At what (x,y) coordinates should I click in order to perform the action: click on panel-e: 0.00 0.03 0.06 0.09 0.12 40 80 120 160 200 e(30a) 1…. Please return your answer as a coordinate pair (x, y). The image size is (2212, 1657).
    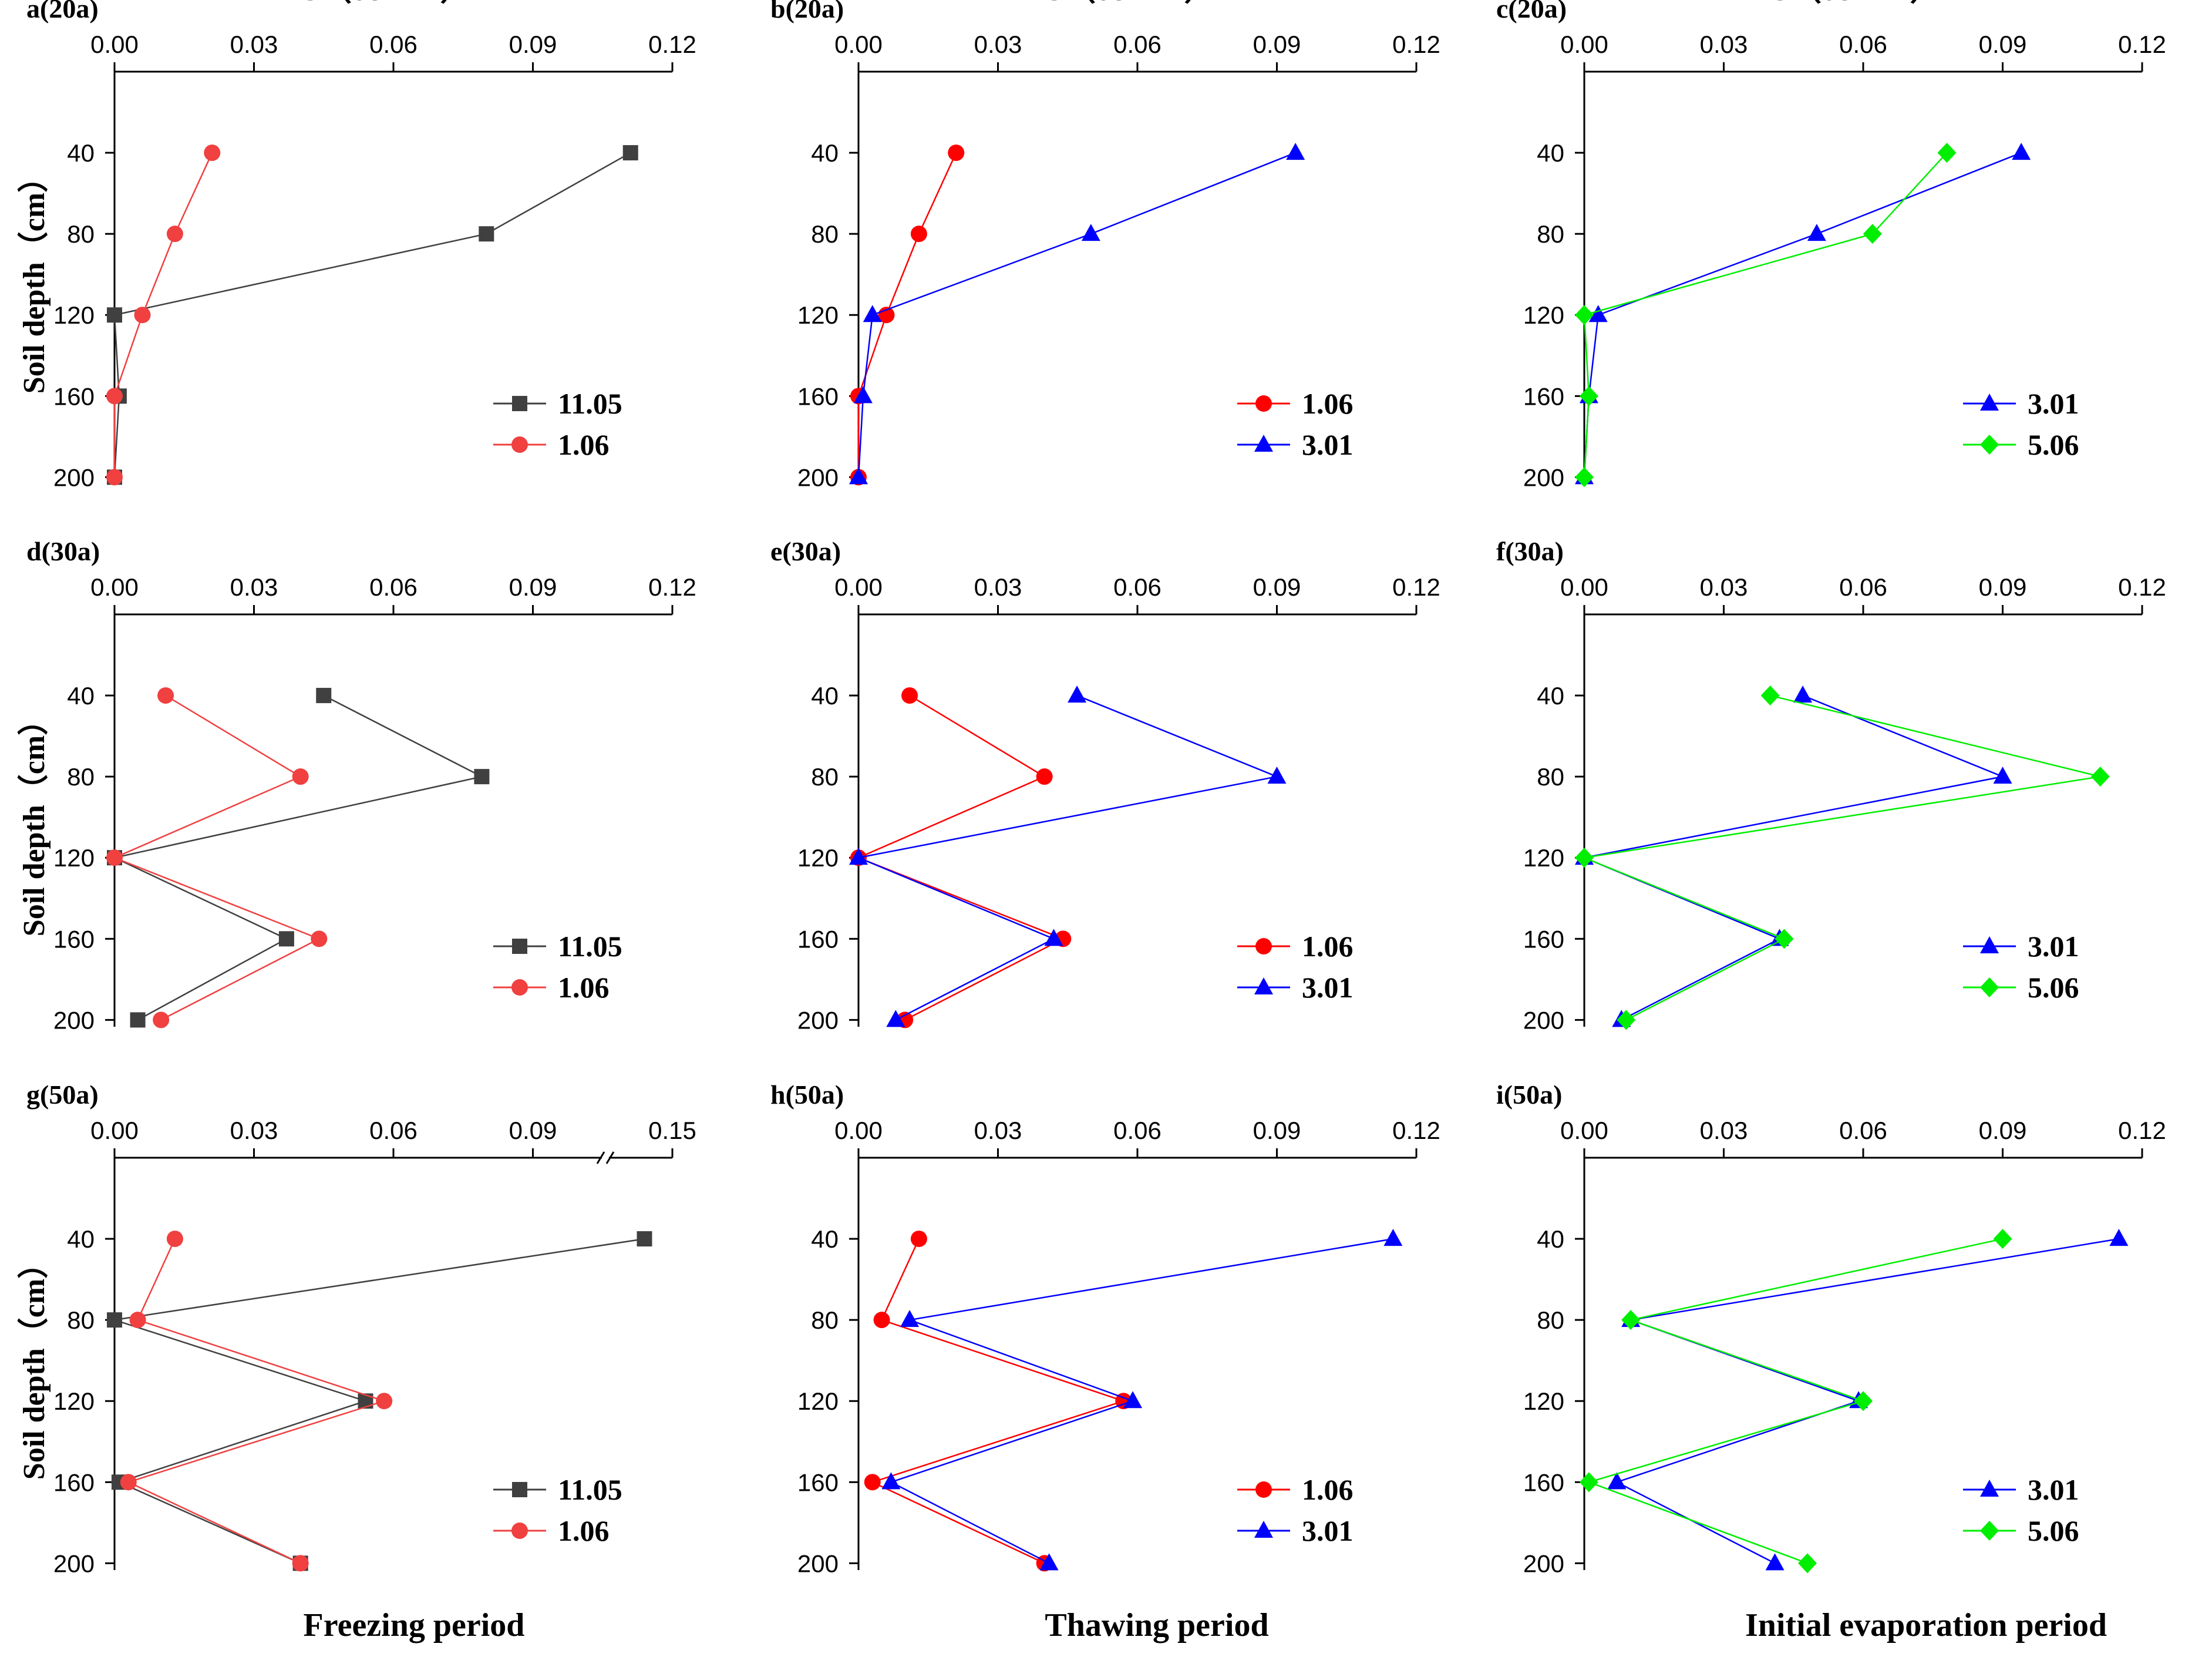
    Looking at the image, I should click on (1105, 785).